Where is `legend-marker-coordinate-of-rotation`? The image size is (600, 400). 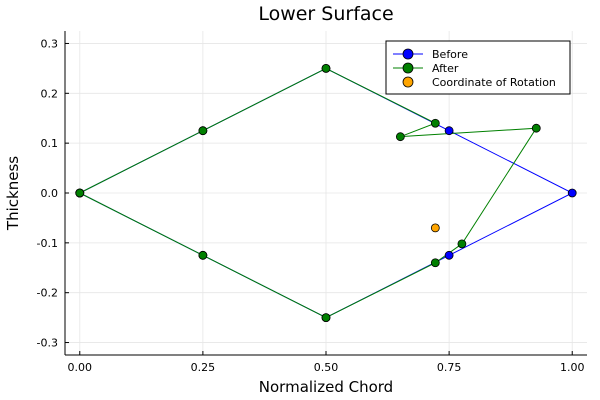 legend-marker-coordinate-of-rotation is located at coordinates (408, 82).